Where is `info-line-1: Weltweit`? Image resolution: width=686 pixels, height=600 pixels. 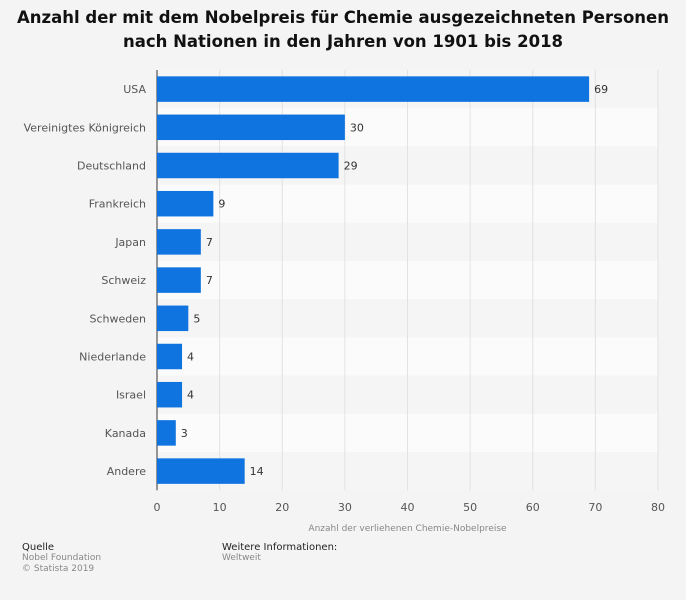
info-line-1: Weltweit is located at coordinates (241, 558).